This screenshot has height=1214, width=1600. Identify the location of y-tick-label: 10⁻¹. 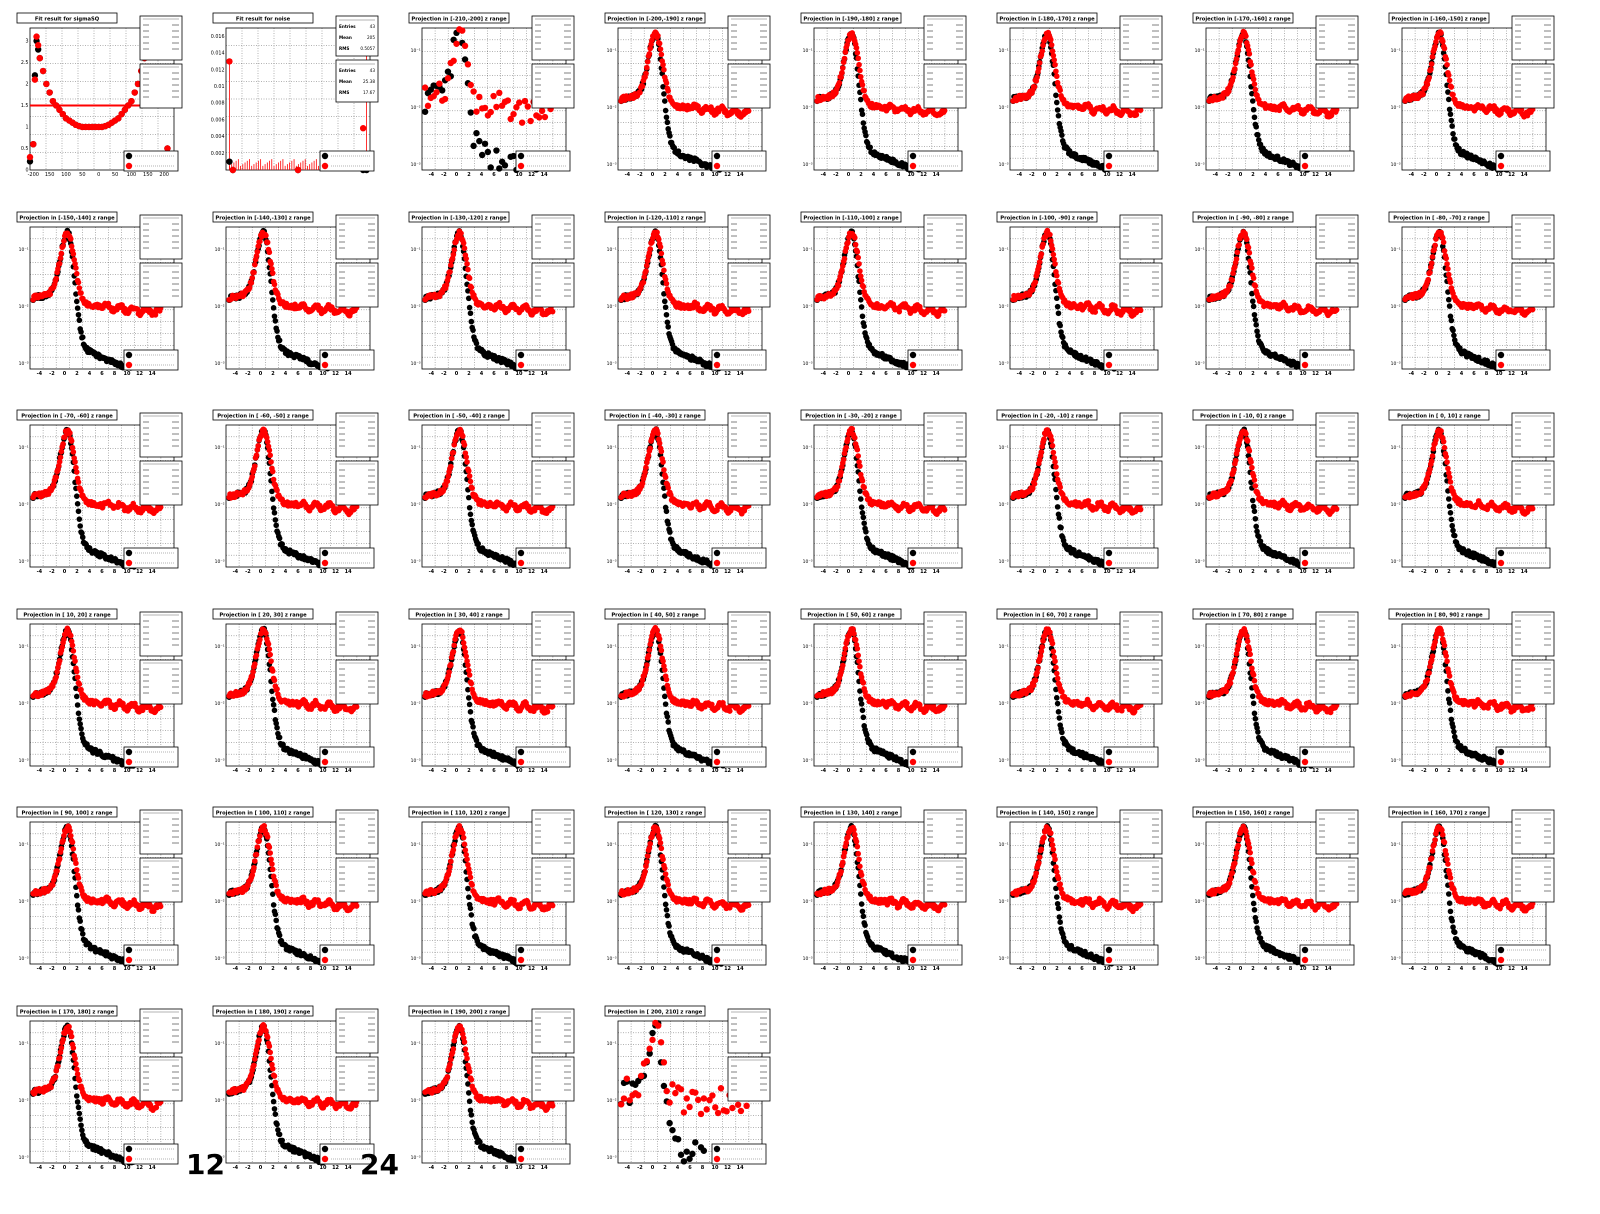
(1200, 250).